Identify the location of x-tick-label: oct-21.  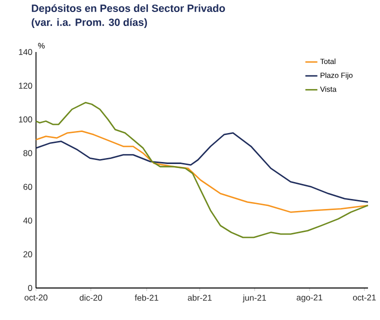
(364, 297).